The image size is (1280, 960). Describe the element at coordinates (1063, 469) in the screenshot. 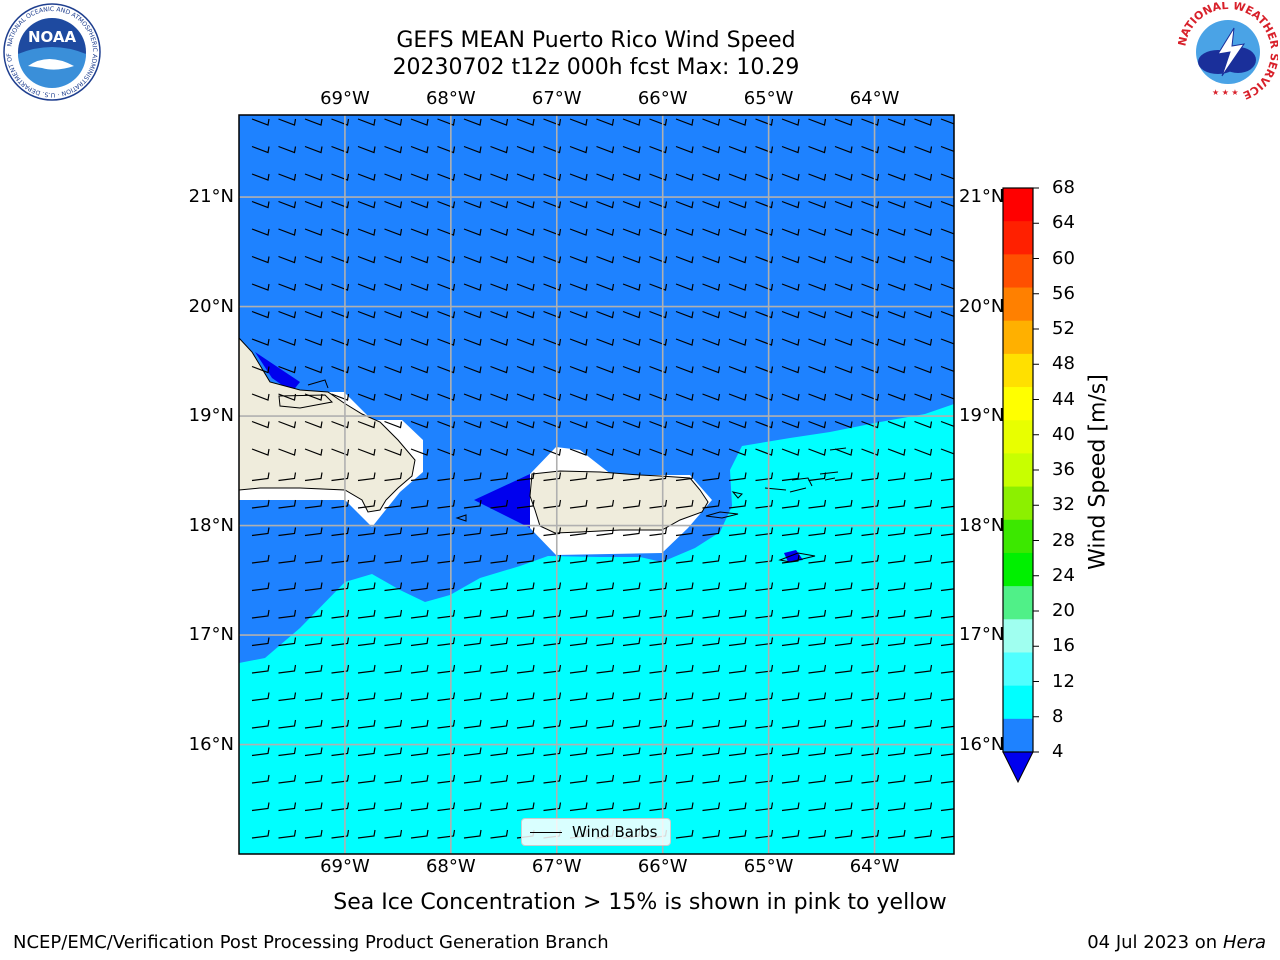

I see `colorbar-tick-label: 36` at that location.